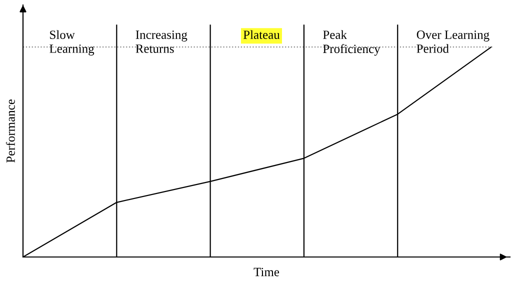 This screenshot has width=515, height=285. I want to click on annotation: Slow Learning, so click(72, 43).